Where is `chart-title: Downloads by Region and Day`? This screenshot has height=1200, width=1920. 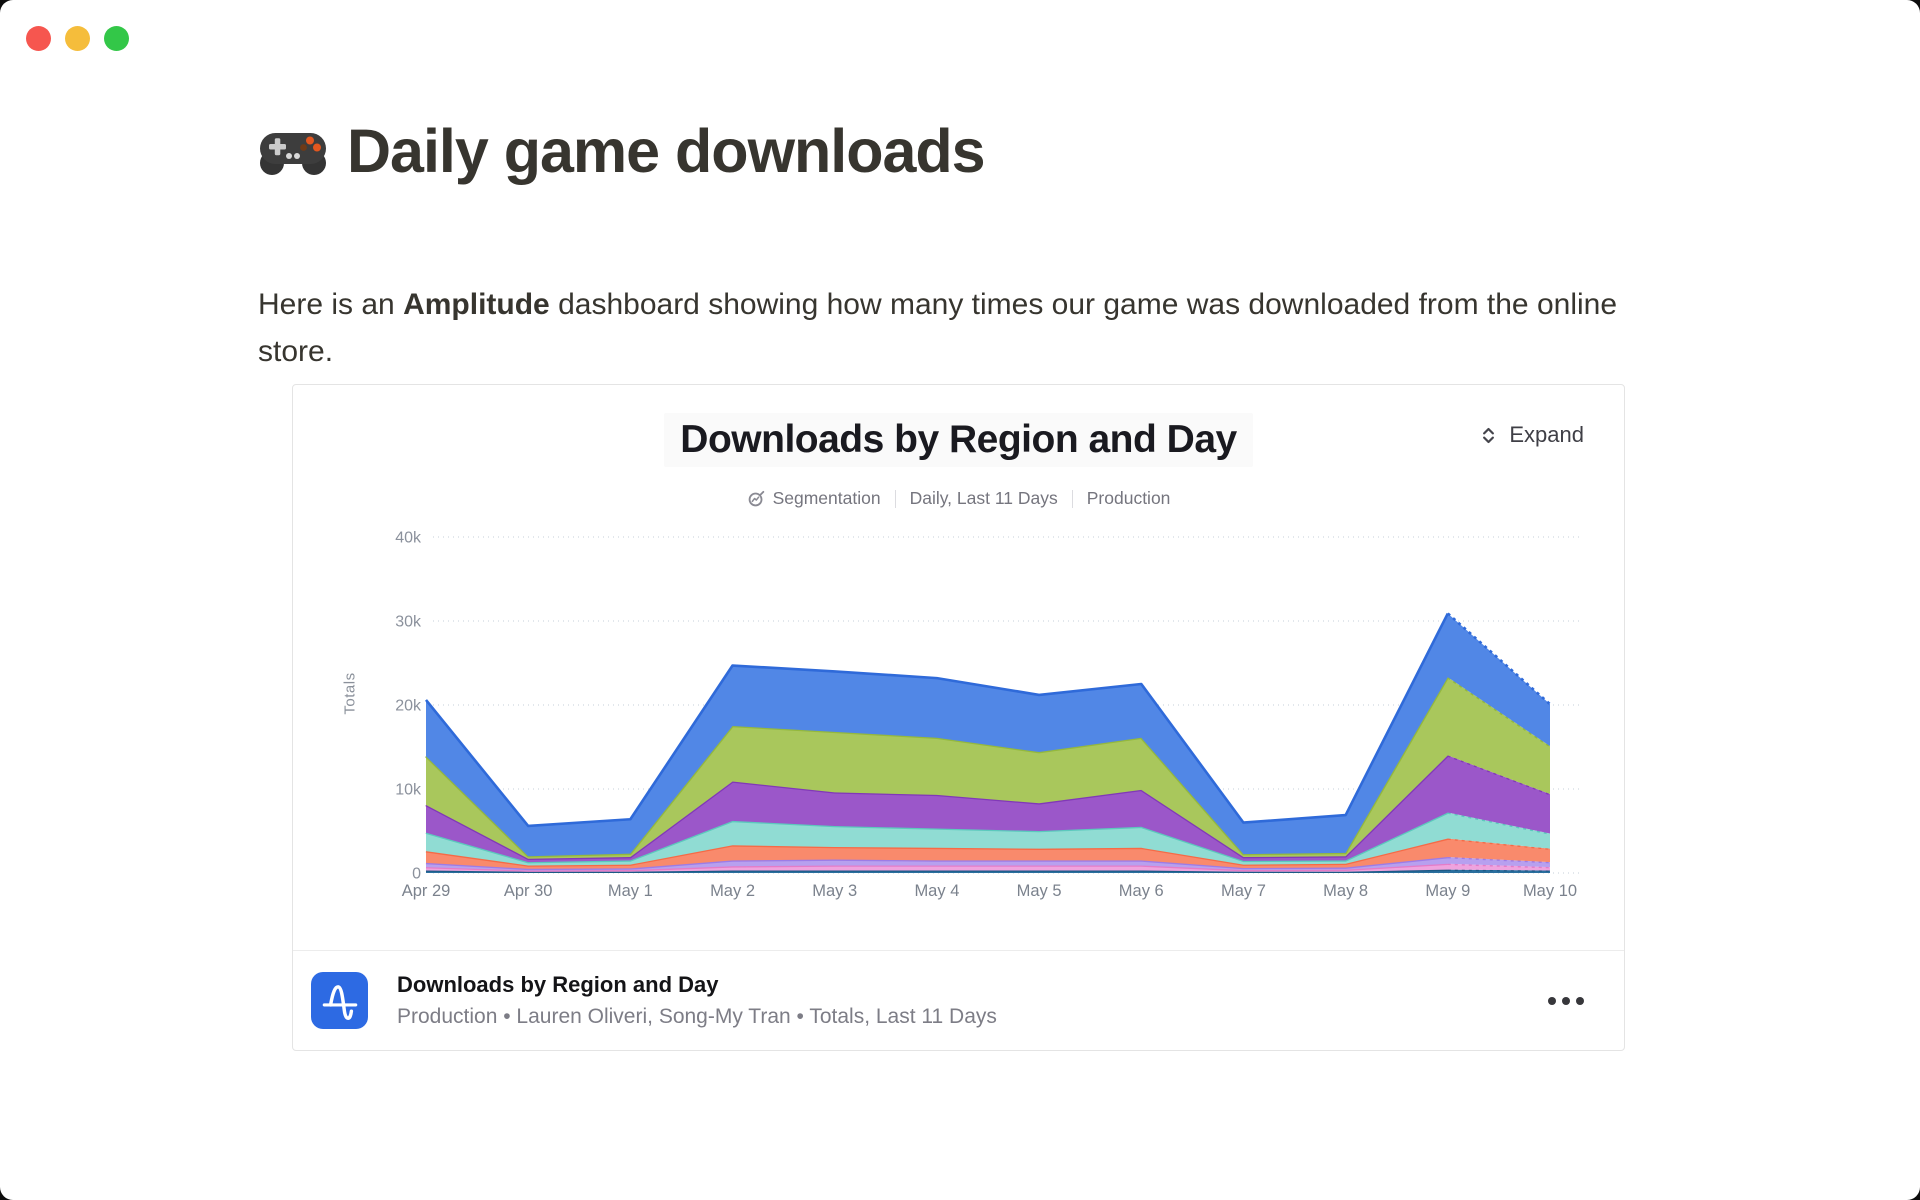
chart-title: Downloads by Region and Day is located at coordinates (958, 440).